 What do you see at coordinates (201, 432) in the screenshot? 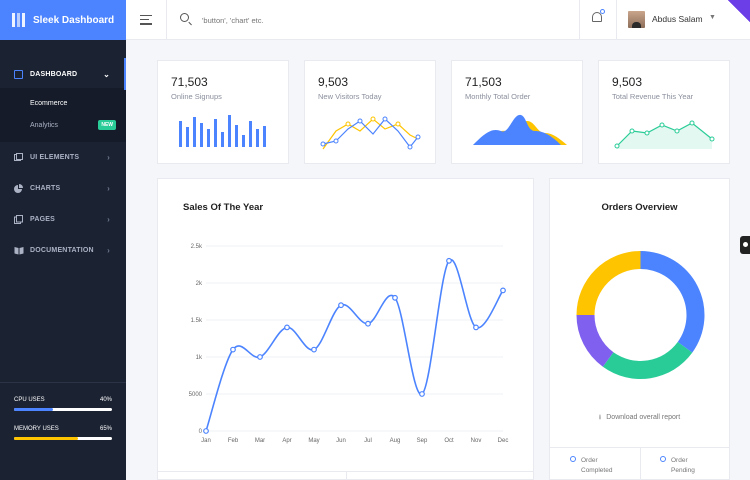
I see `y-tick-label: 0` at bounding box center [201, 432].